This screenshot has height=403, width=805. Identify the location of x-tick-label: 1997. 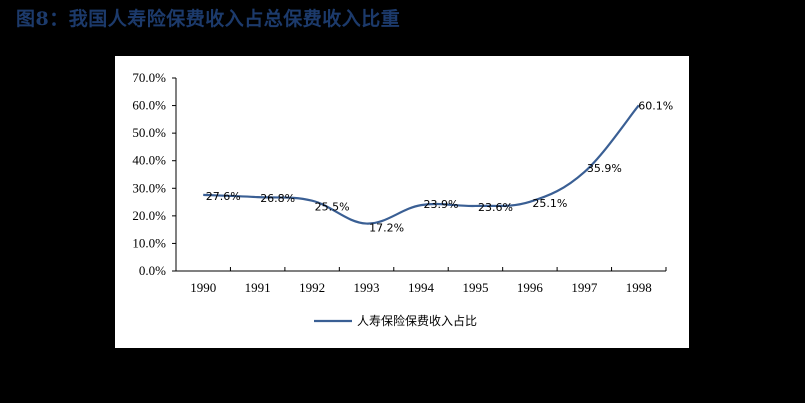
(584, 287).